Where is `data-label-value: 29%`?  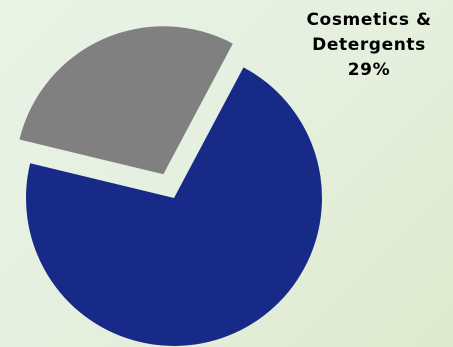 data-label-value: 29% is located at coordinates (369, 70).